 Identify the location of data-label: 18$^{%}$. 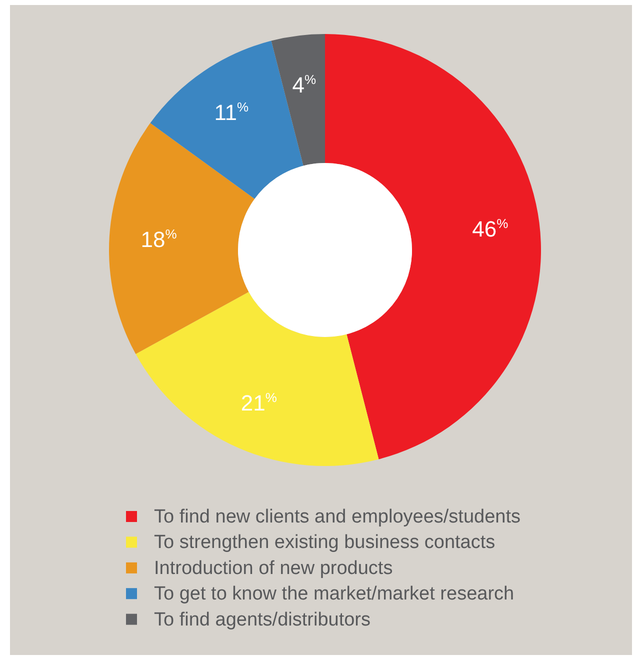
(159, 239).